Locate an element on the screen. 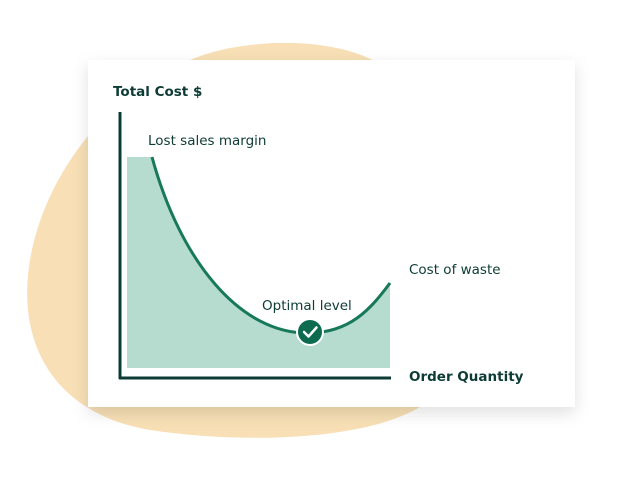 The width and height of the screenshot is (640, 480). check-icon is located at coordinates (310, 332).